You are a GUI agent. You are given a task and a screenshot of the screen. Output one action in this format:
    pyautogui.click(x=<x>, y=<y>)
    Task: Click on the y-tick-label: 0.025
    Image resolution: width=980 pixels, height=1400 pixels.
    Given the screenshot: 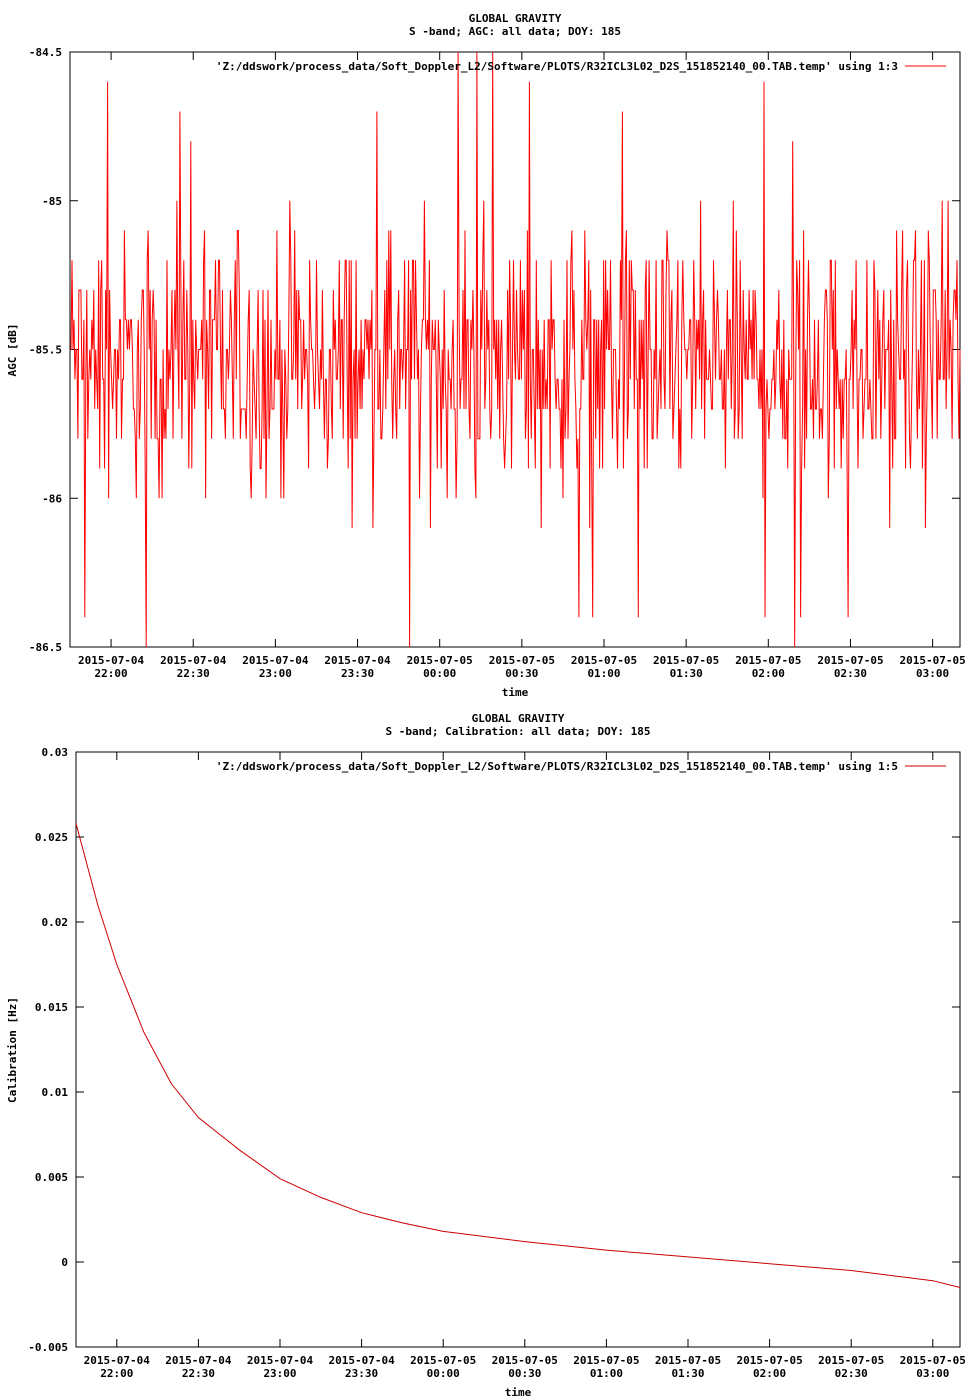 What is the action you would take?
    pyautogui.click(x=51, y=837)
    